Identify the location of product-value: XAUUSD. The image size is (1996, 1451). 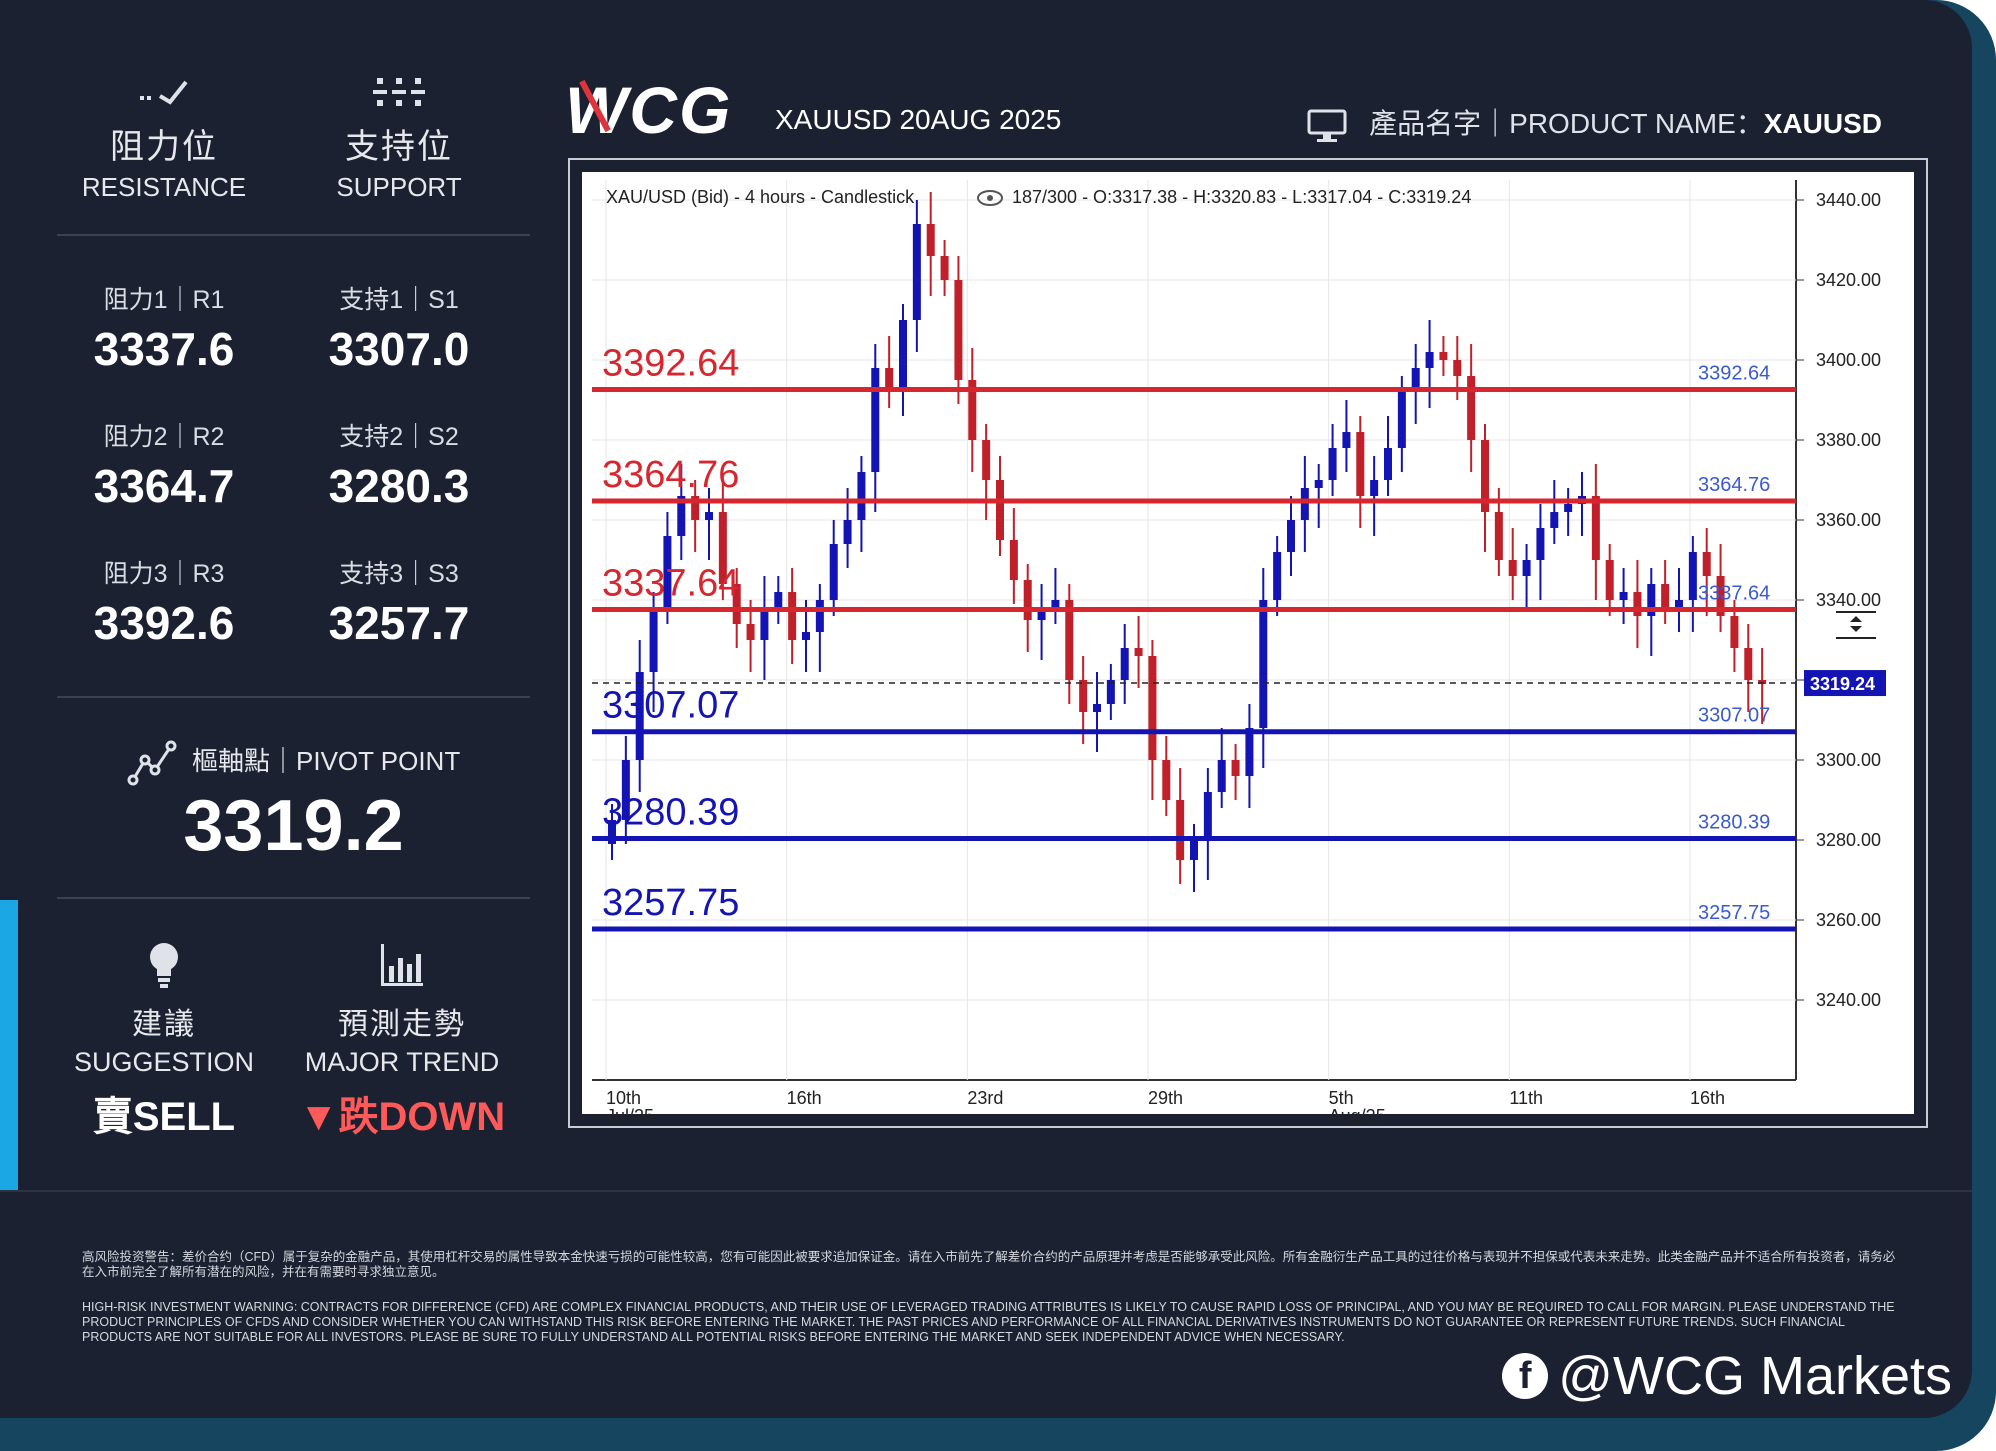
(1822, 123).